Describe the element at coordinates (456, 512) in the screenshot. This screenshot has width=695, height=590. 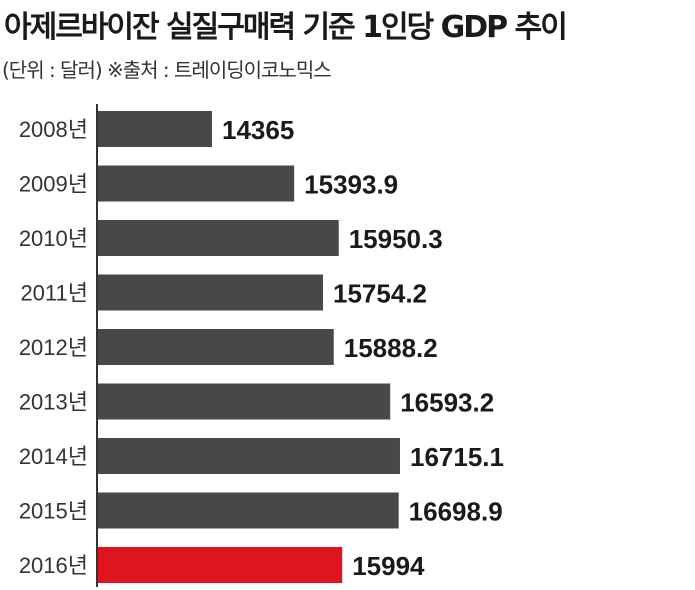
I see `value-label: 16698.9` at that location.